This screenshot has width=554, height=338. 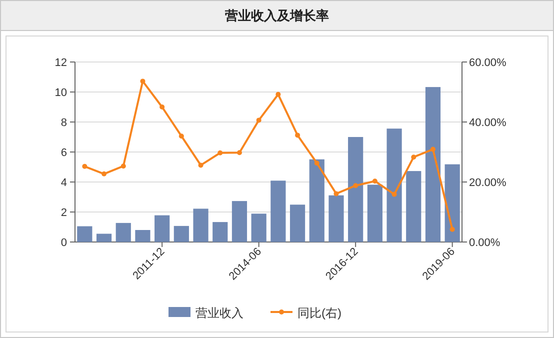 What do you see at coordinates (488, 183) in the screenshot?
I see `y2-tick-label: 20.00%` at bounding box center [488, 183].